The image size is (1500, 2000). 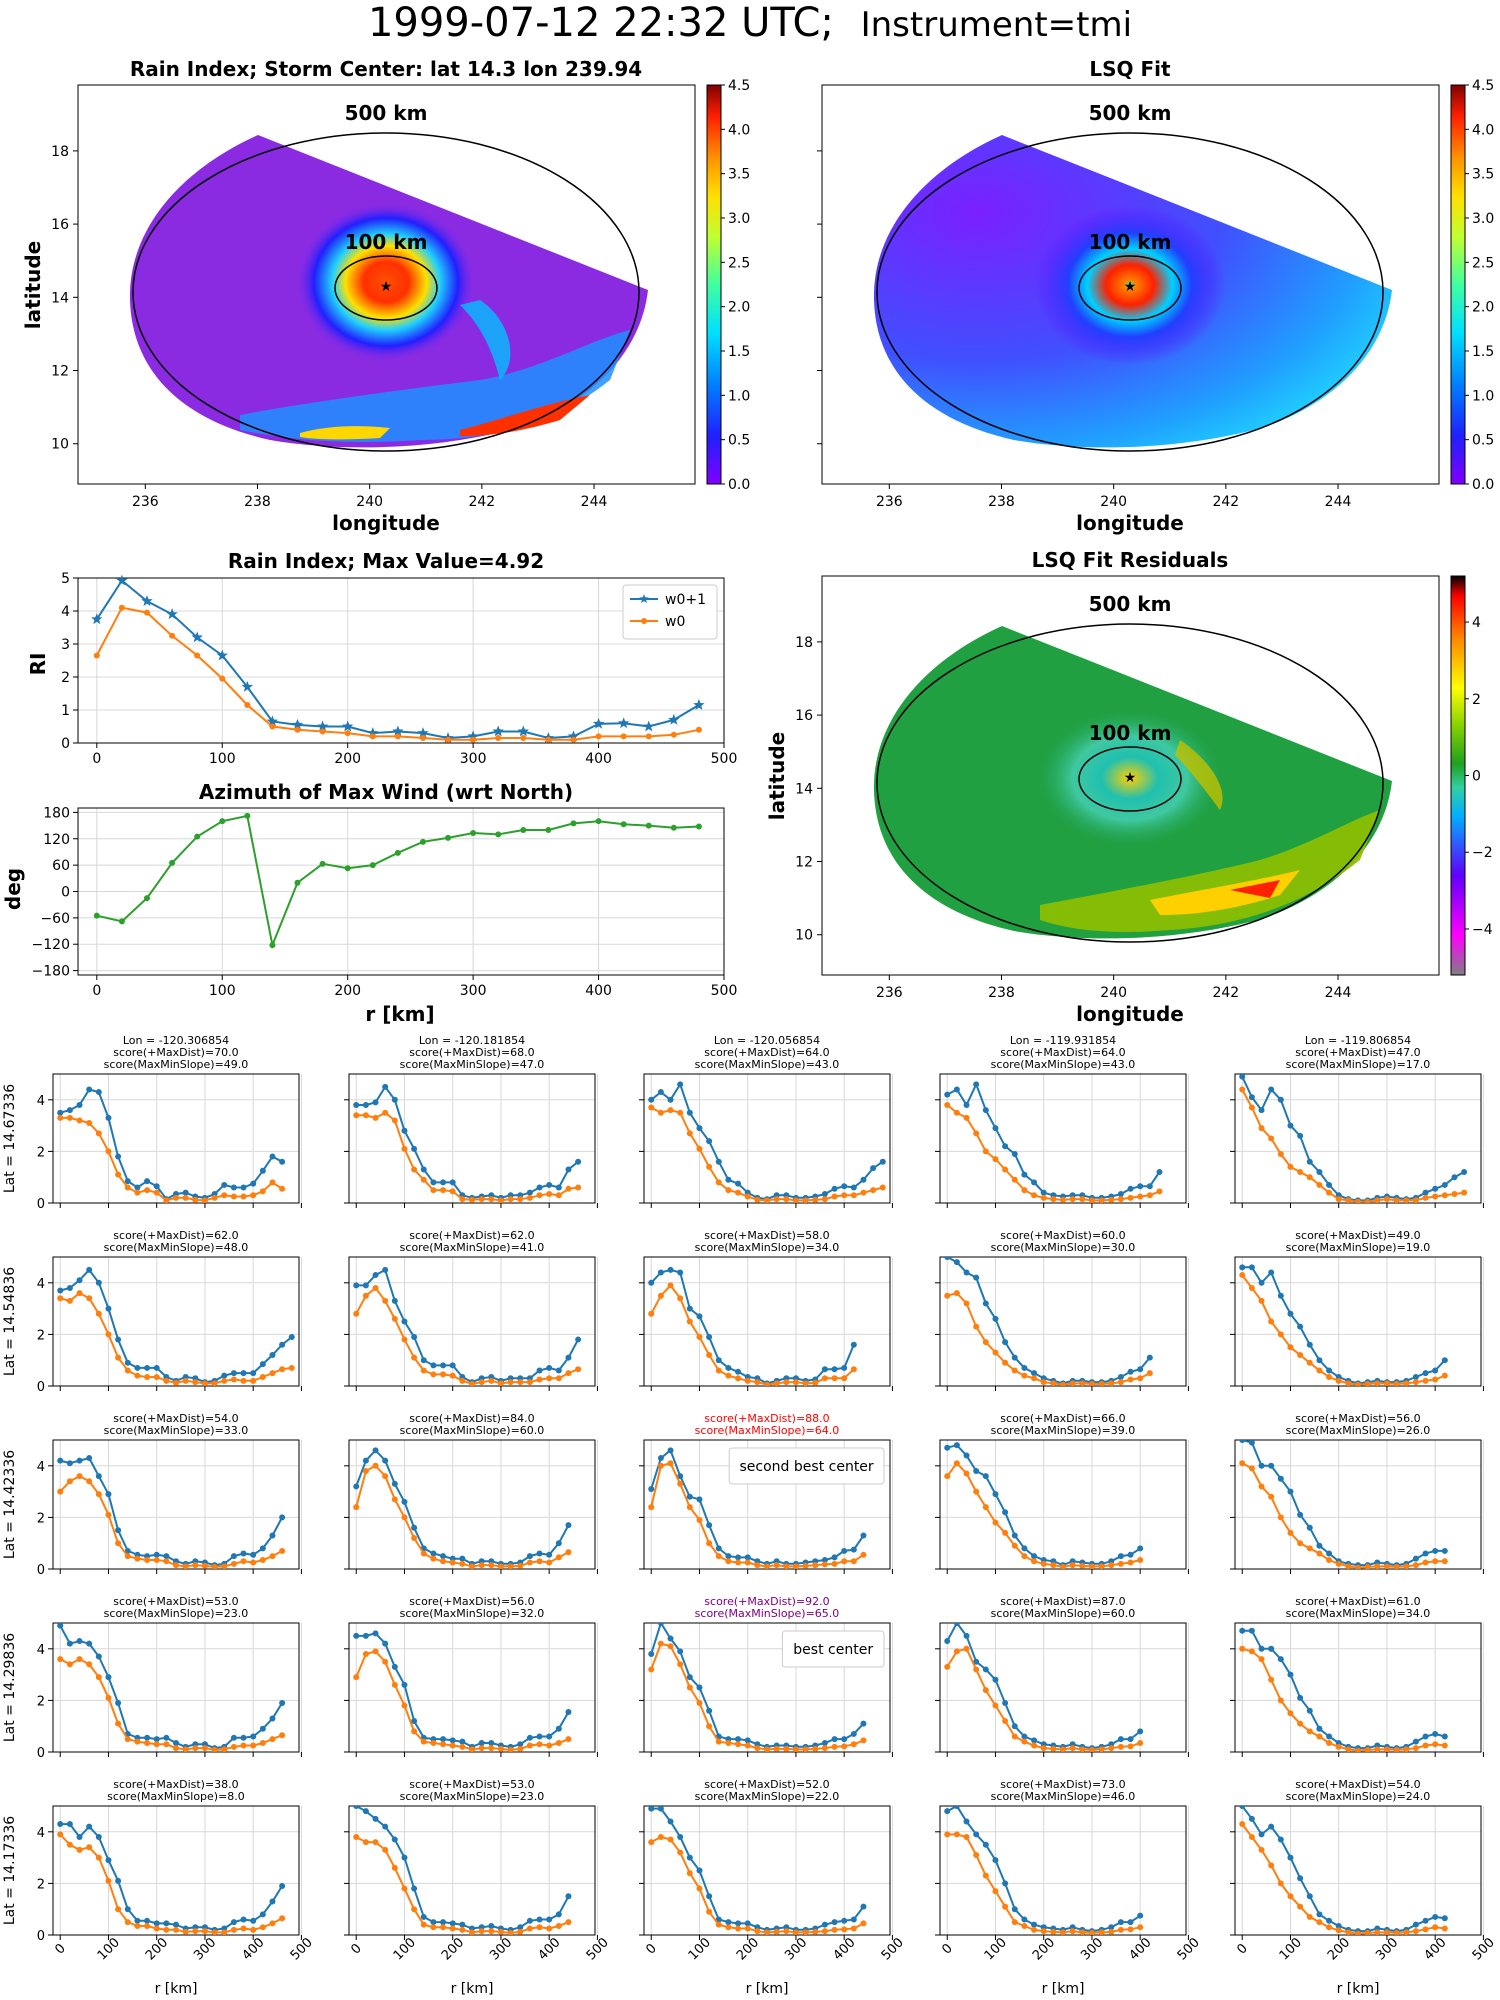 I want to click on x-tick-label: 200, so click(x=347, y=991).